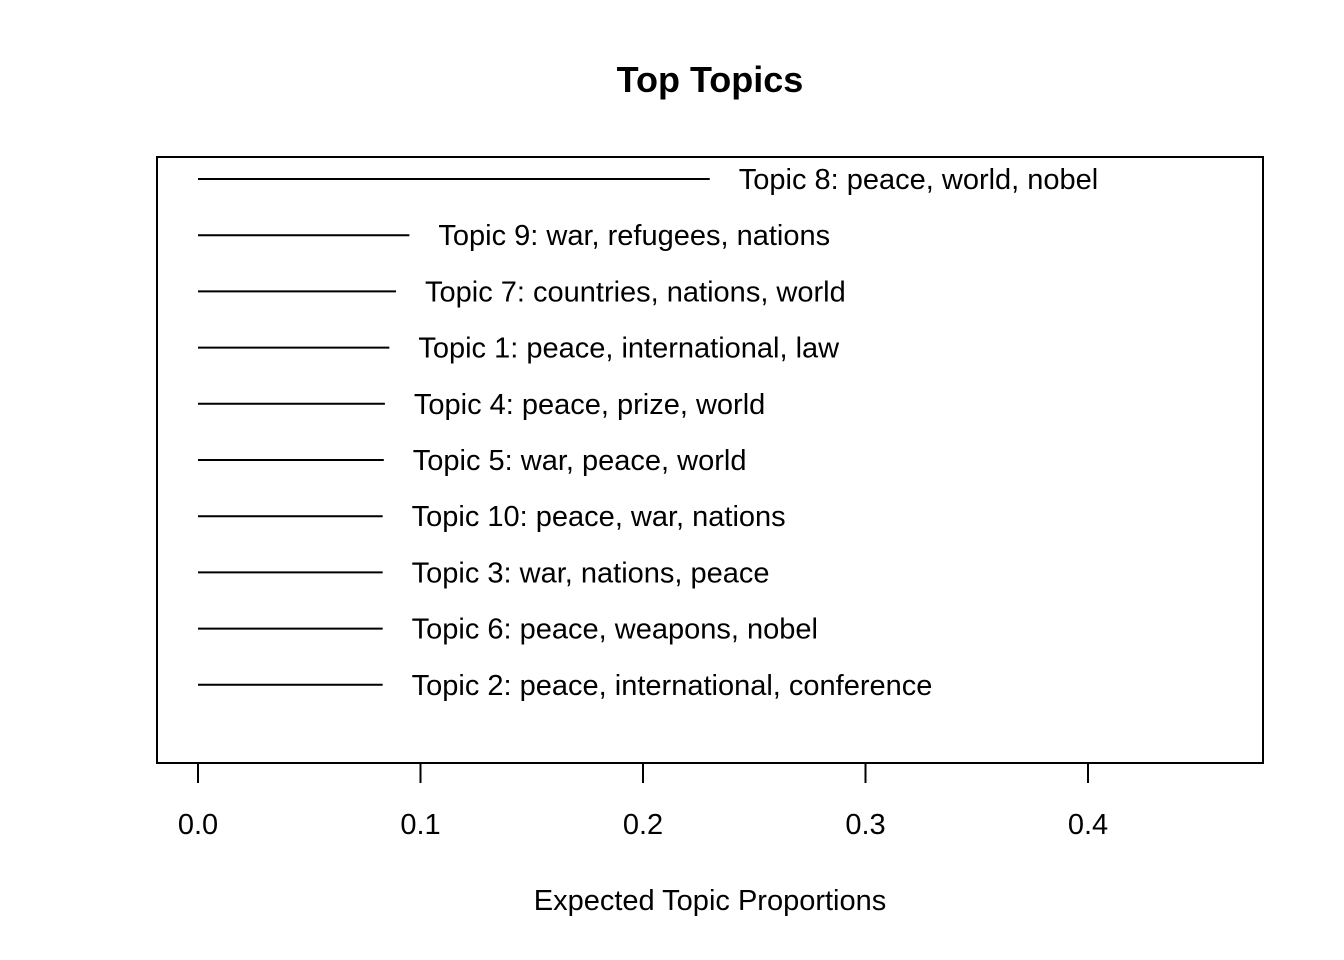 This screenshot has width=1344, height=960. I want to click on x-tick-label: 0.2, so click(643, 825).